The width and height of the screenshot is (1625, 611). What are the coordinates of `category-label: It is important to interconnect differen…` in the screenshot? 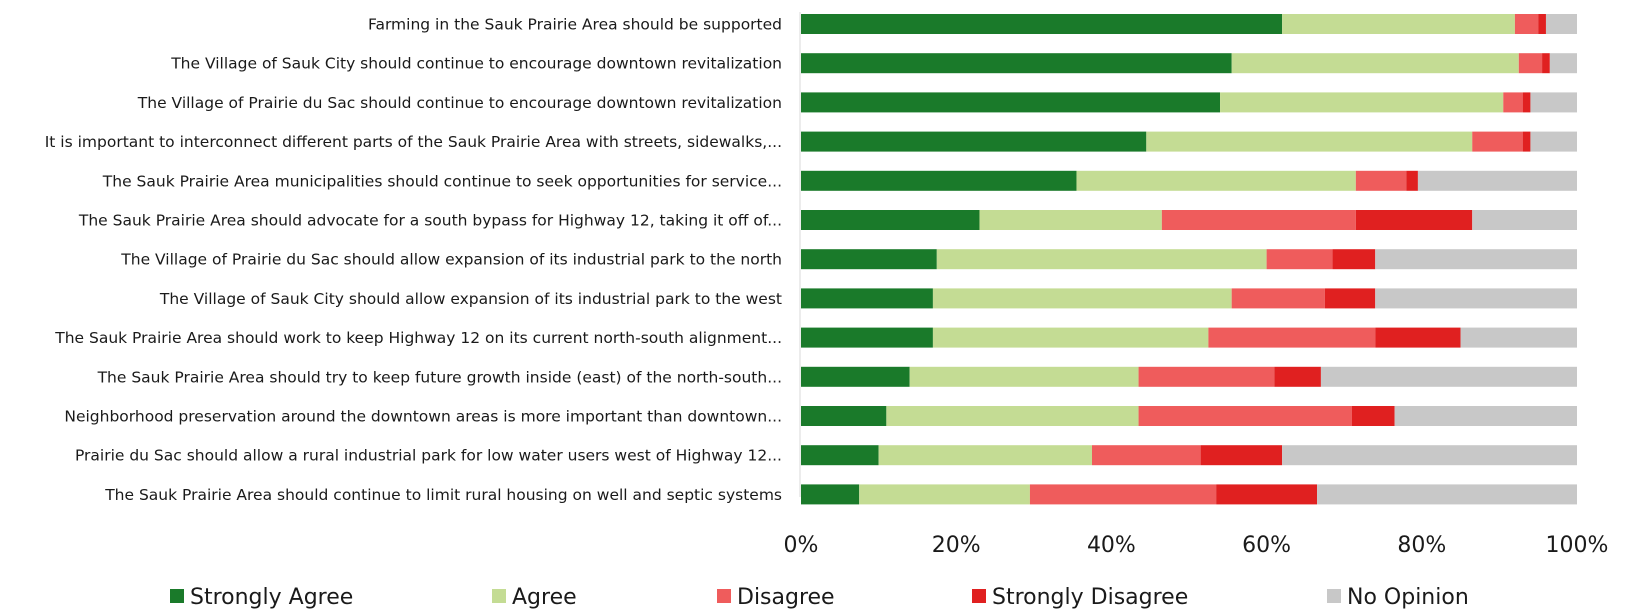 It's located at (413, 142).